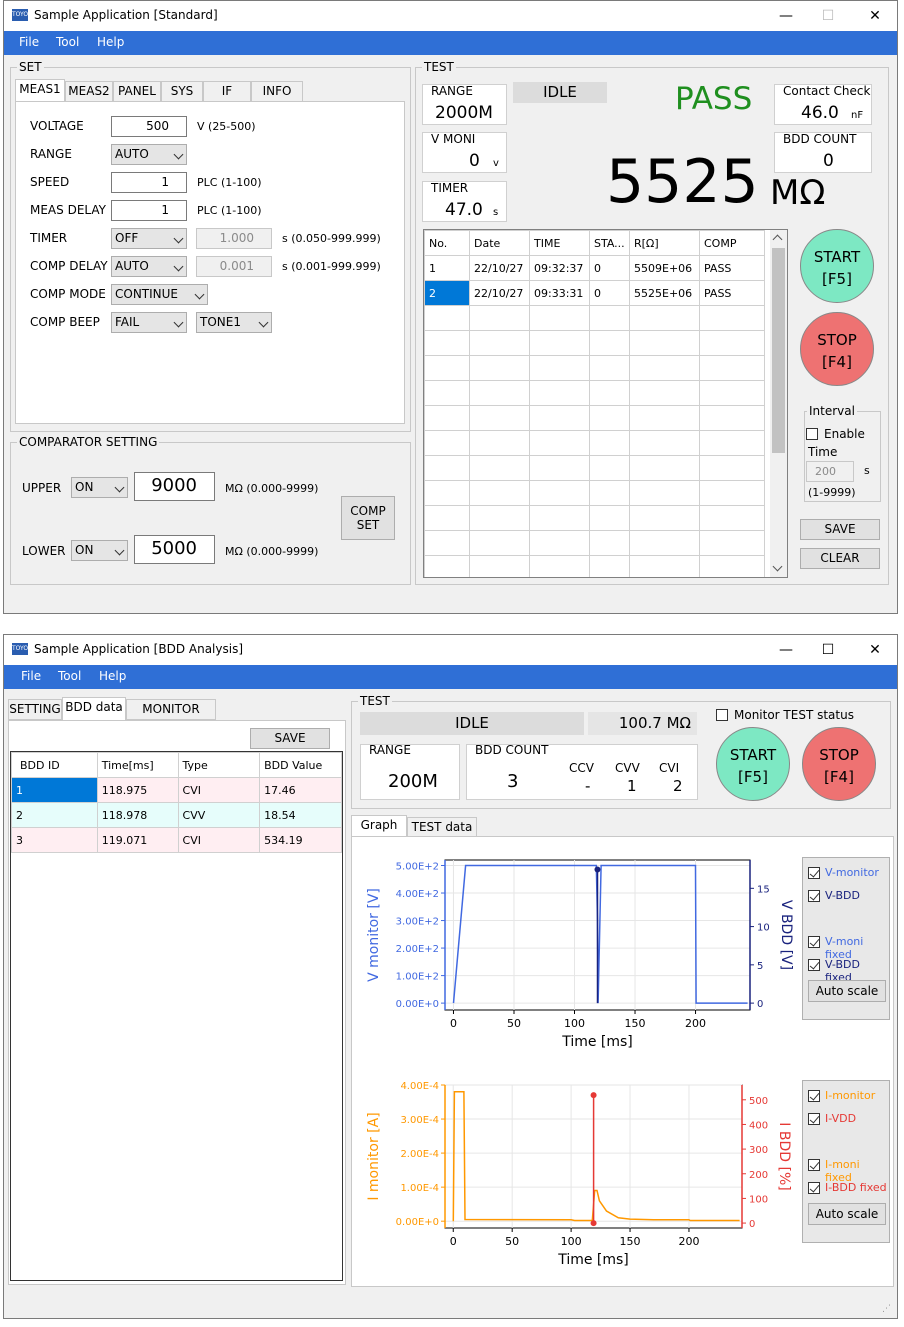 The width and height of the screenshot is (904, 1327). What do you see at coordinates (814, 1165) in the screenshot?
I see `i-moni-fixed-checkbox` at bounding box center [814, 1165].